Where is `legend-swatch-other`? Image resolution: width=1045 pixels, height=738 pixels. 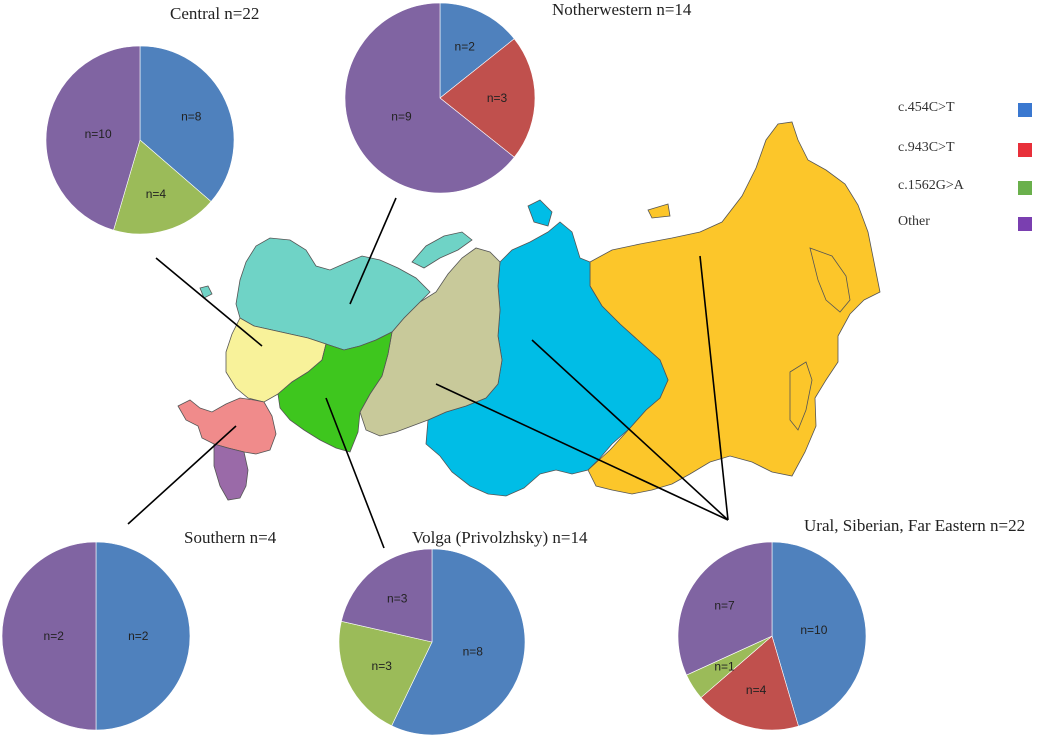 legend-swatch-other is located at coordinates (1025, 224).